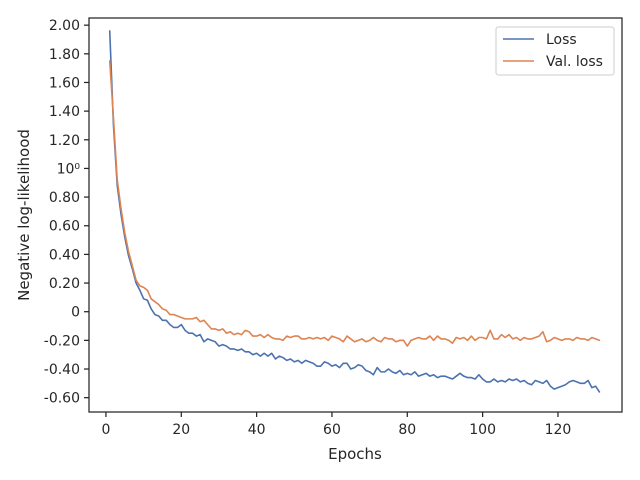  I want to click on y-tick-label: -0.20, so click(62, 341).